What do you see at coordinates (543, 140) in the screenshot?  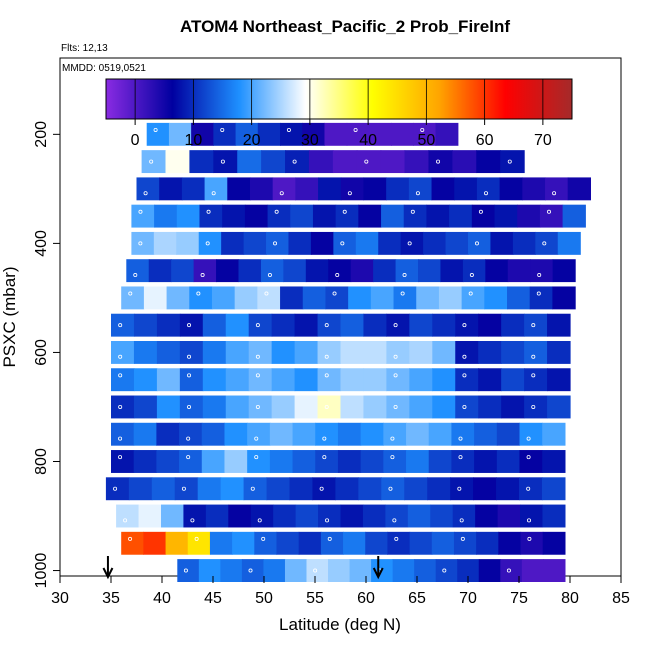 I see `colorbar-tick-label: 70` at bounding box center [543, 140].